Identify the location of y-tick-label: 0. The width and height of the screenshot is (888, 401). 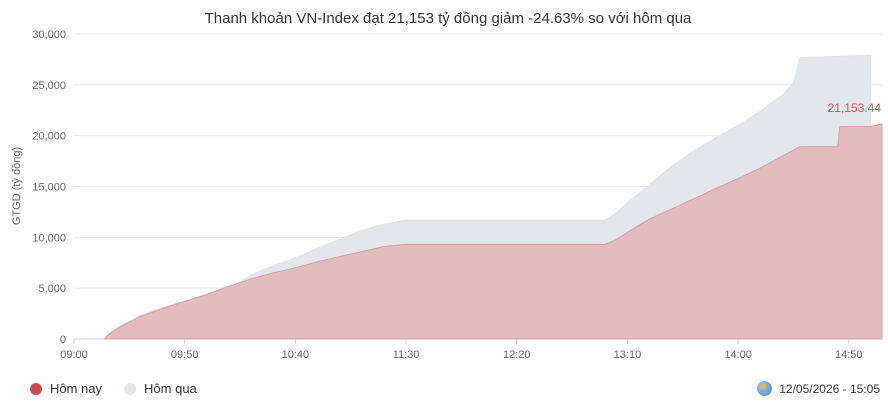
(63, 340).